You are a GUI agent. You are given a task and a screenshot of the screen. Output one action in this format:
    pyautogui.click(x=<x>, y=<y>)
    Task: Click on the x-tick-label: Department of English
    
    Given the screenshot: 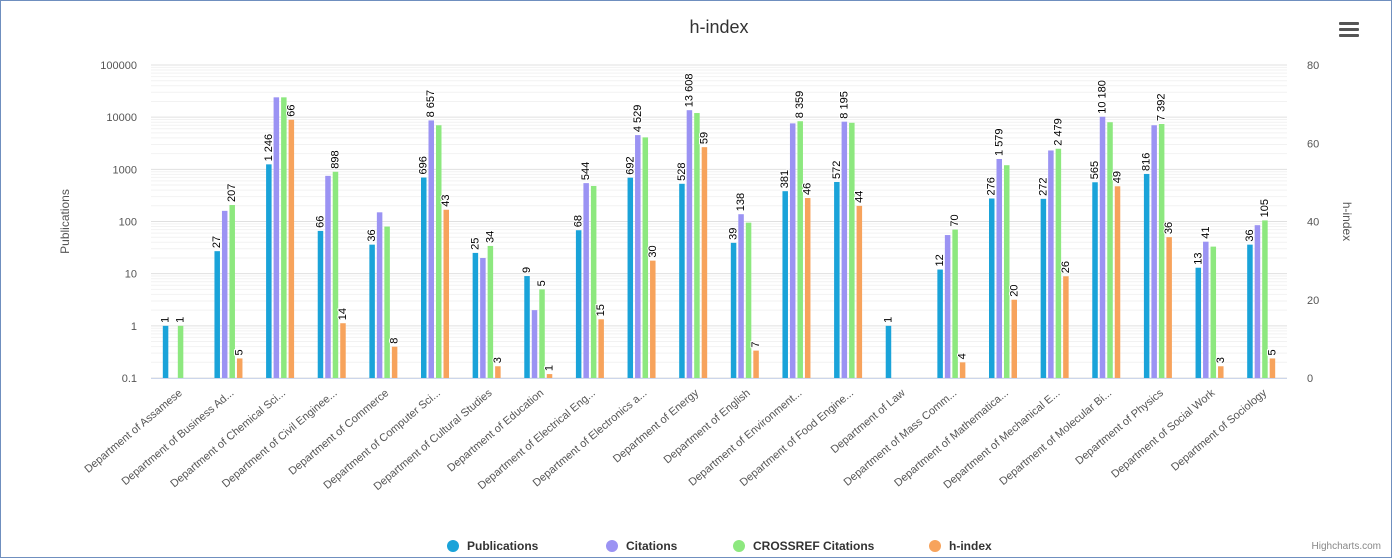 What is the action you would take?
    pyautogui.click(x=707, y=426)
    